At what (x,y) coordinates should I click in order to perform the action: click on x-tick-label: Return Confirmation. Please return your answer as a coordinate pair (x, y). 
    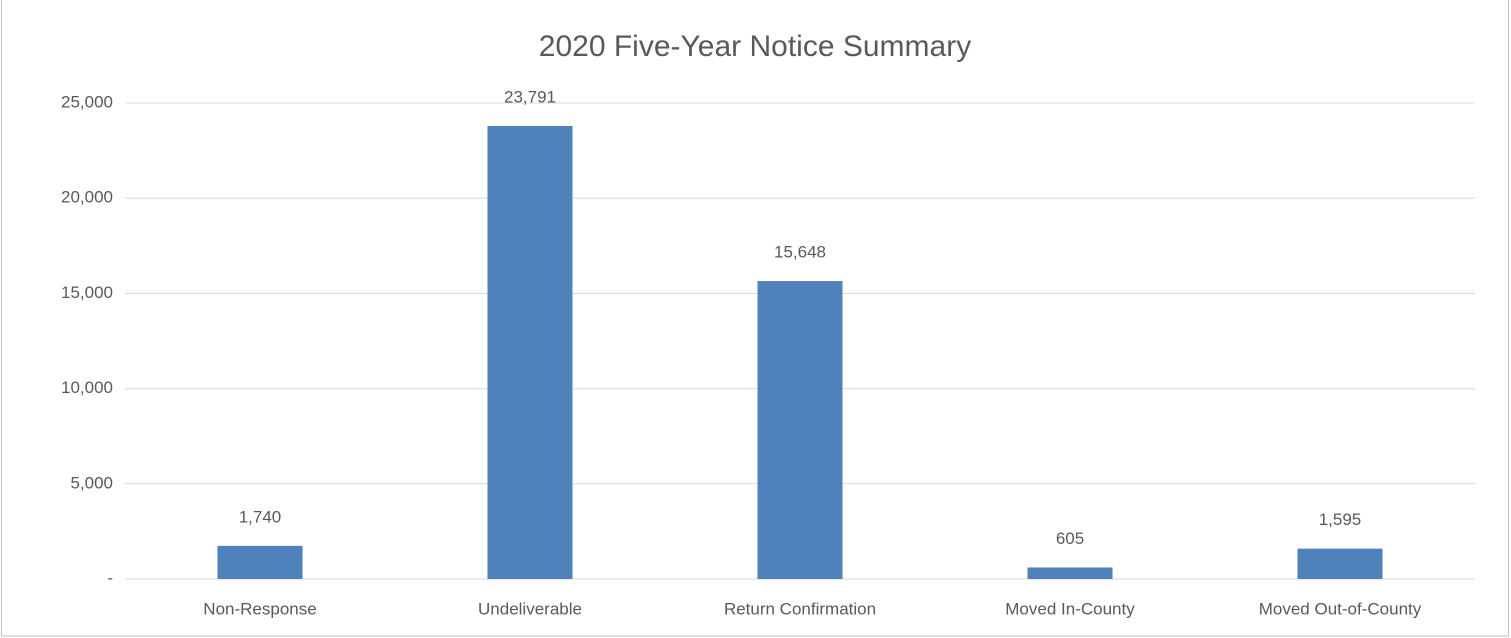
    Looking at the image, I should click on (800, 608).